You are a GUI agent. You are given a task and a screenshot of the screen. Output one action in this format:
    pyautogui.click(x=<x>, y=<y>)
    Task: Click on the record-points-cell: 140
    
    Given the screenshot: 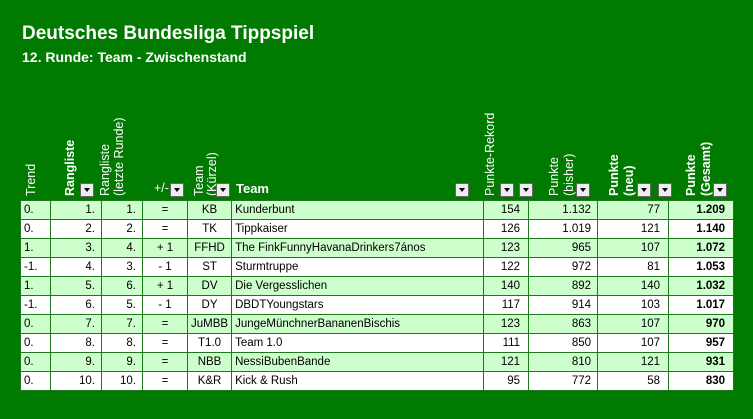 What is the action you would take?
    pyautogui.click(x=506, y=286)
    